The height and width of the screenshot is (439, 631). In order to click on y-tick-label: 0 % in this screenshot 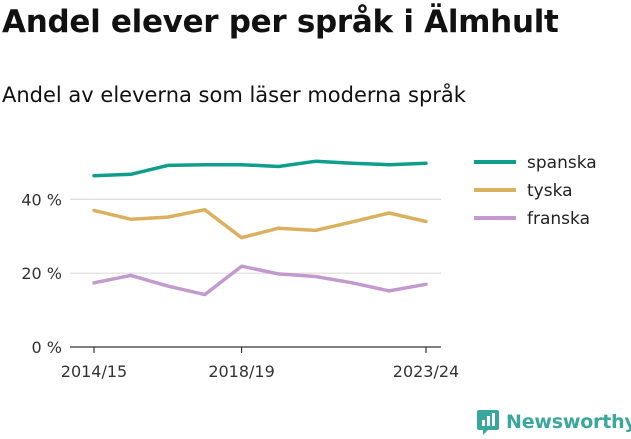, I will do `click(47, 347)`.